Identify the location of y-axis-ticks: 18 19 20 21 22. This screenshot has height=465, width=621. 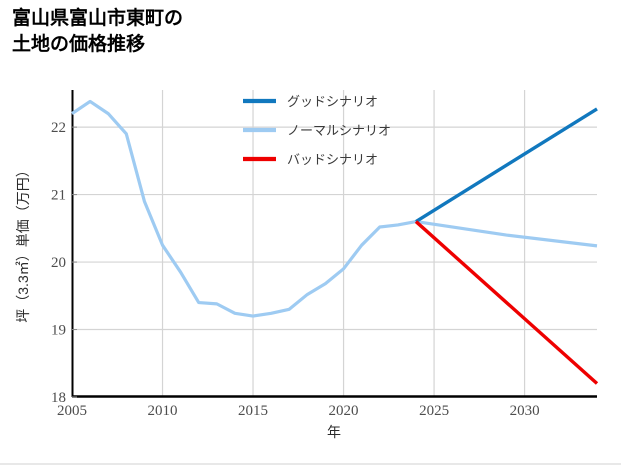
(64, 263).